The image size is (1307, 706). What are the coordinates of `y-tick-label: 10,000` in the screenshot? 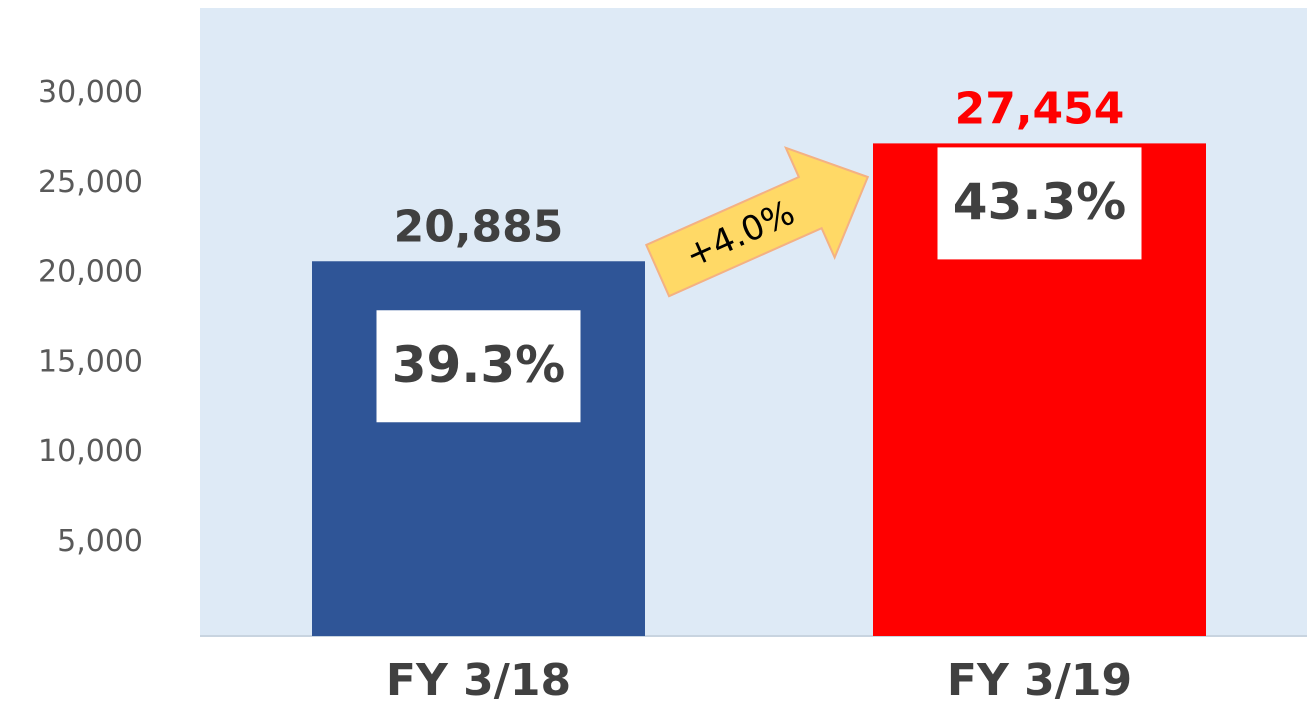 It's located at (90, 451).